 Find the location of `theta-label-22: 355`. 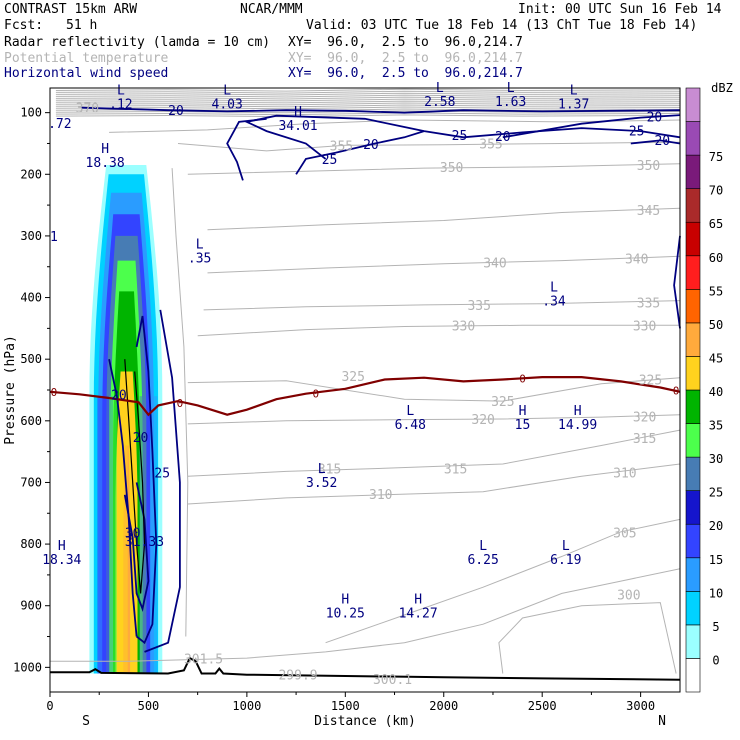

theta-label-22: 355 is located at coordinates (490, 144).